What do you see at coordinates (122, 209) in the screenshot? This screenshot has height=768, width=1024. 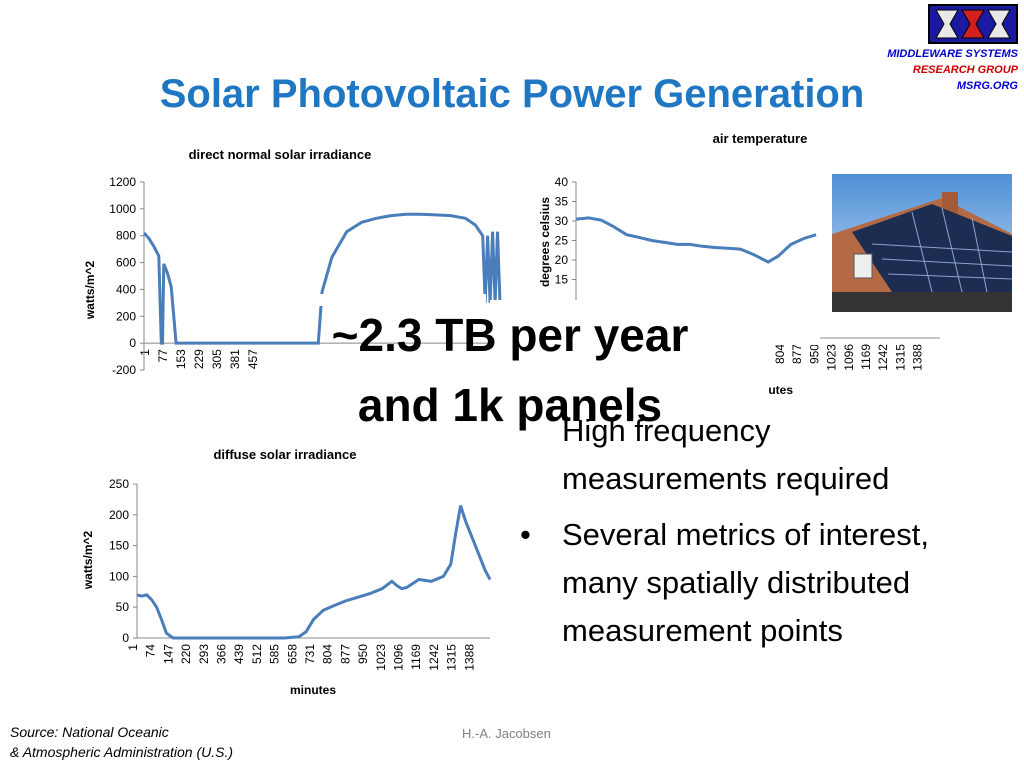 I see `y-tick-label: 1000` at bounding box center [122, 209].